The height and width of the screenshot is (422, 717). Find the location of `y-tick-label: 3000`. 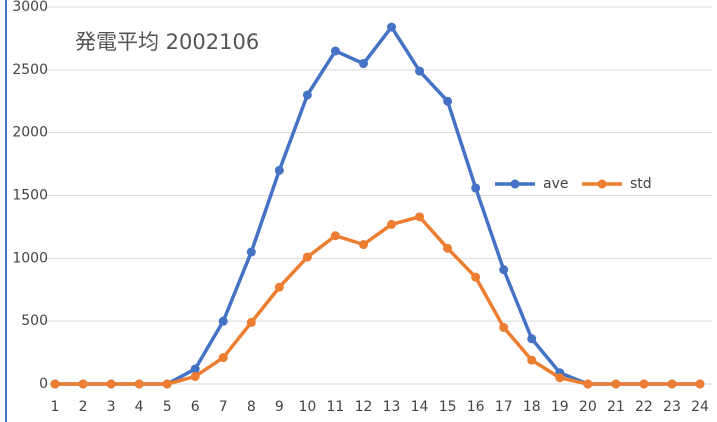

y-tick-label: 3000 is located at coordinates (30, 7).